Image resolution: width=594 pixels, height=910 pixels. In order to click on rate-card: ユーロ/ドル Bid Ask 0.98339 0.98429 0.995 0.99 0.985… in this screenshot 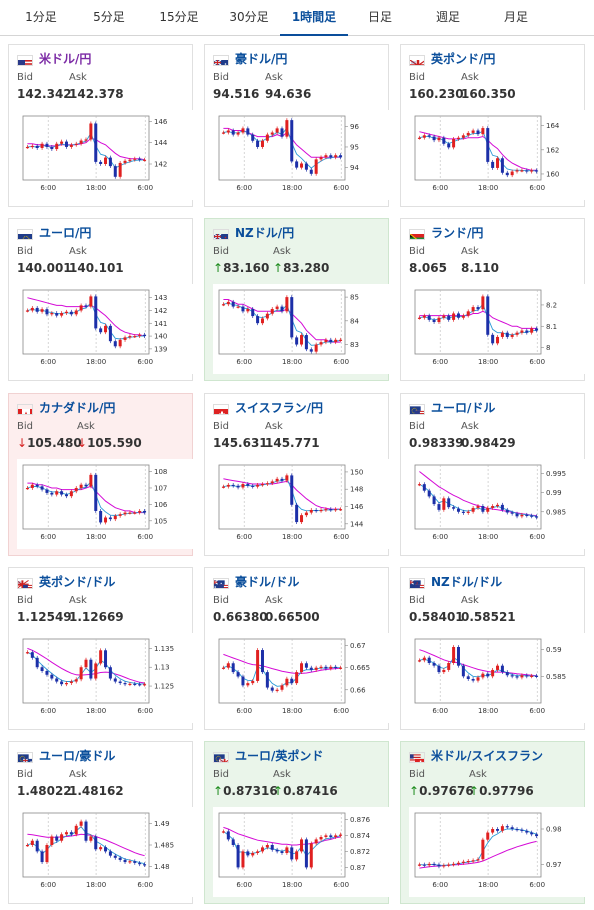, I will do `click(493, 474)`.